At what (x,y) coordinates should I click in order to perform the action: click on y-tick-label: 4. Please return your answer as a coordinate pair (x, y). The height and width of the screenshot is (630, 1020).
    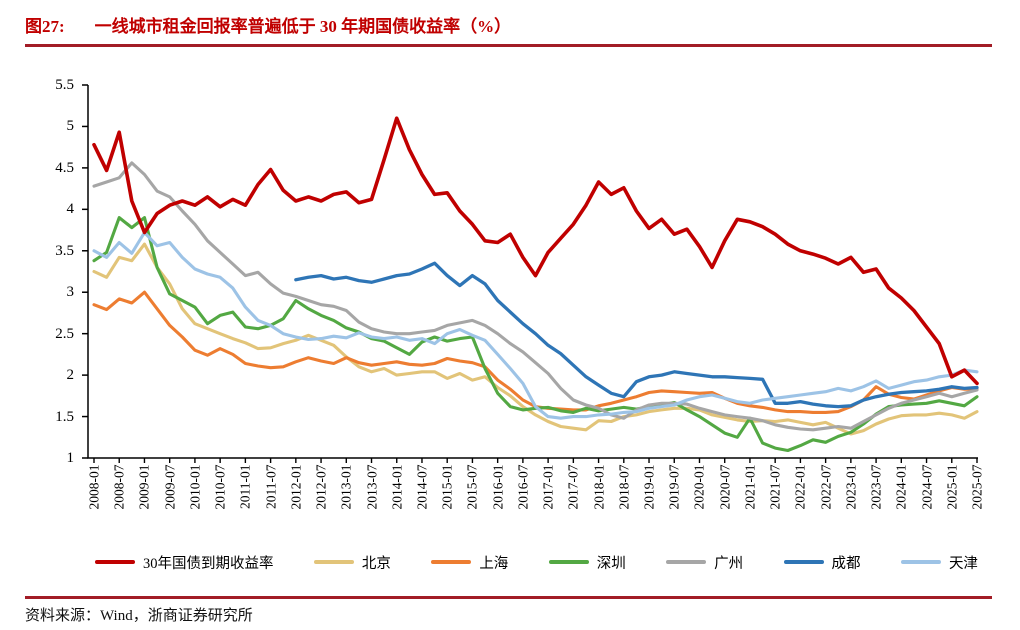
    Looking at the image, I should click on (70, 209).